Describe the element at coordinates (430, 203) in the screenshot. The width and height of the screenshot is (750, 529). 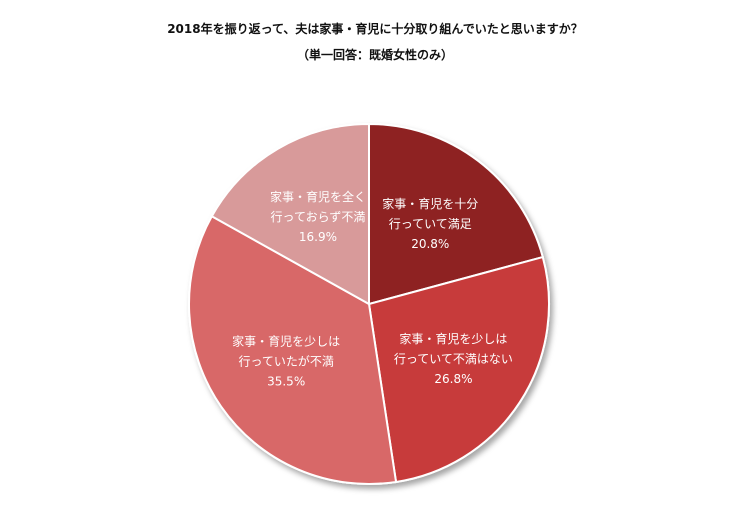
I see `slice-category-label-1: 家事・育児を十分` at that location.